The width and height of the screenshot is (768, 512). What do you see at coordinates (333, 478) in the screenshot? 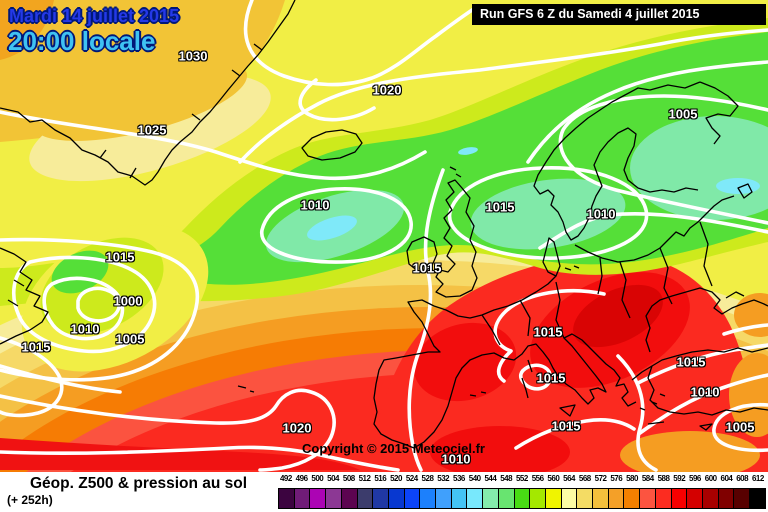
I see `legend-value: 504` at bounding box center [333, 478].